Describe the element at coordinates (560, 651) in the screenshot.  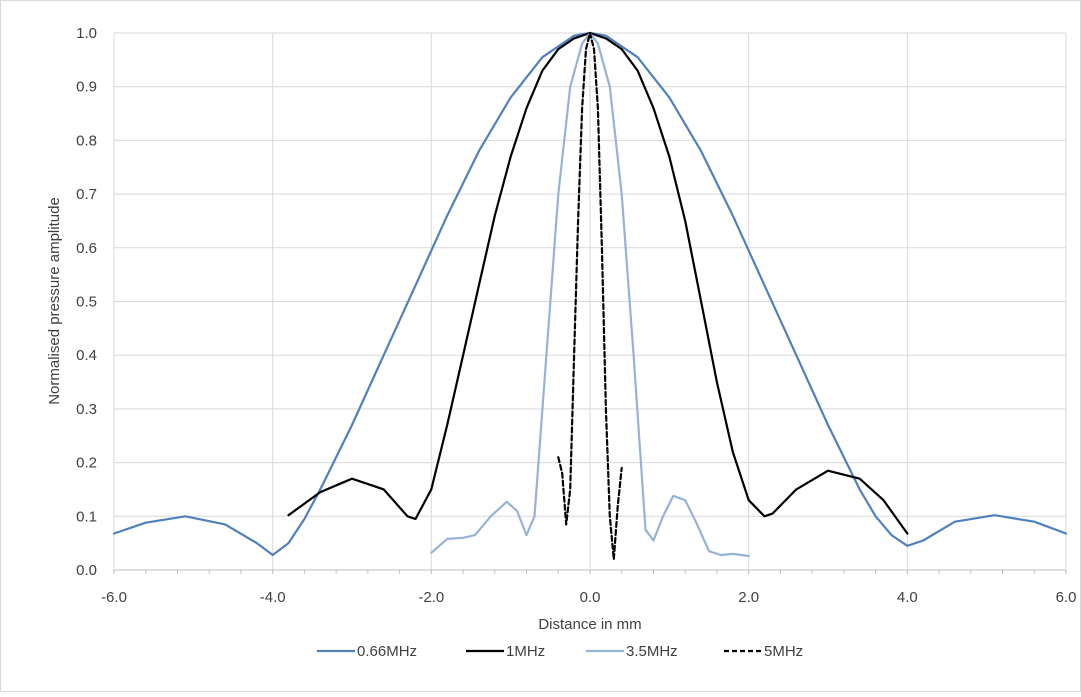
I see `legend: 0.66MHz 1MHz 3.5MHz 5MHz` at that location.